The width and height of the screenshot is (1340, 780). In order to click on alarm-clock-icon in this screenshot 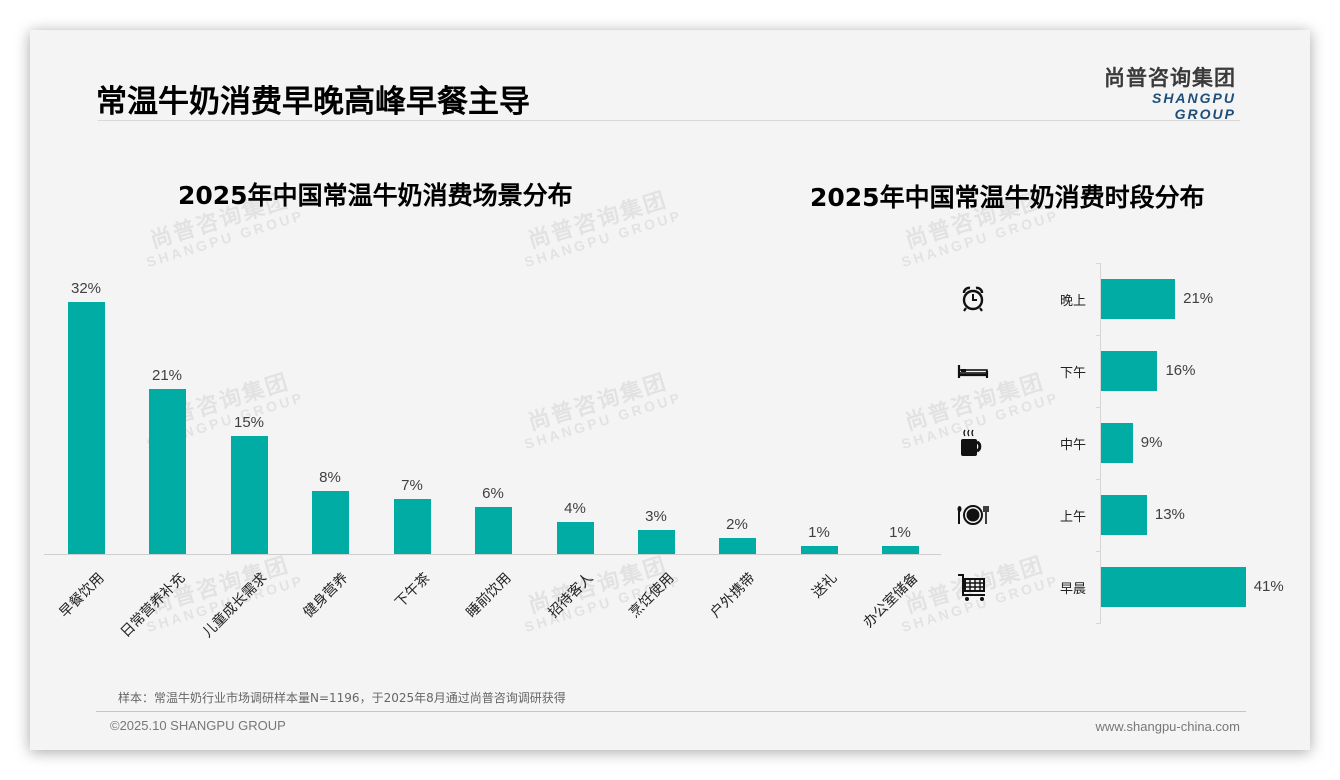, I will do `click(973, 299)`.